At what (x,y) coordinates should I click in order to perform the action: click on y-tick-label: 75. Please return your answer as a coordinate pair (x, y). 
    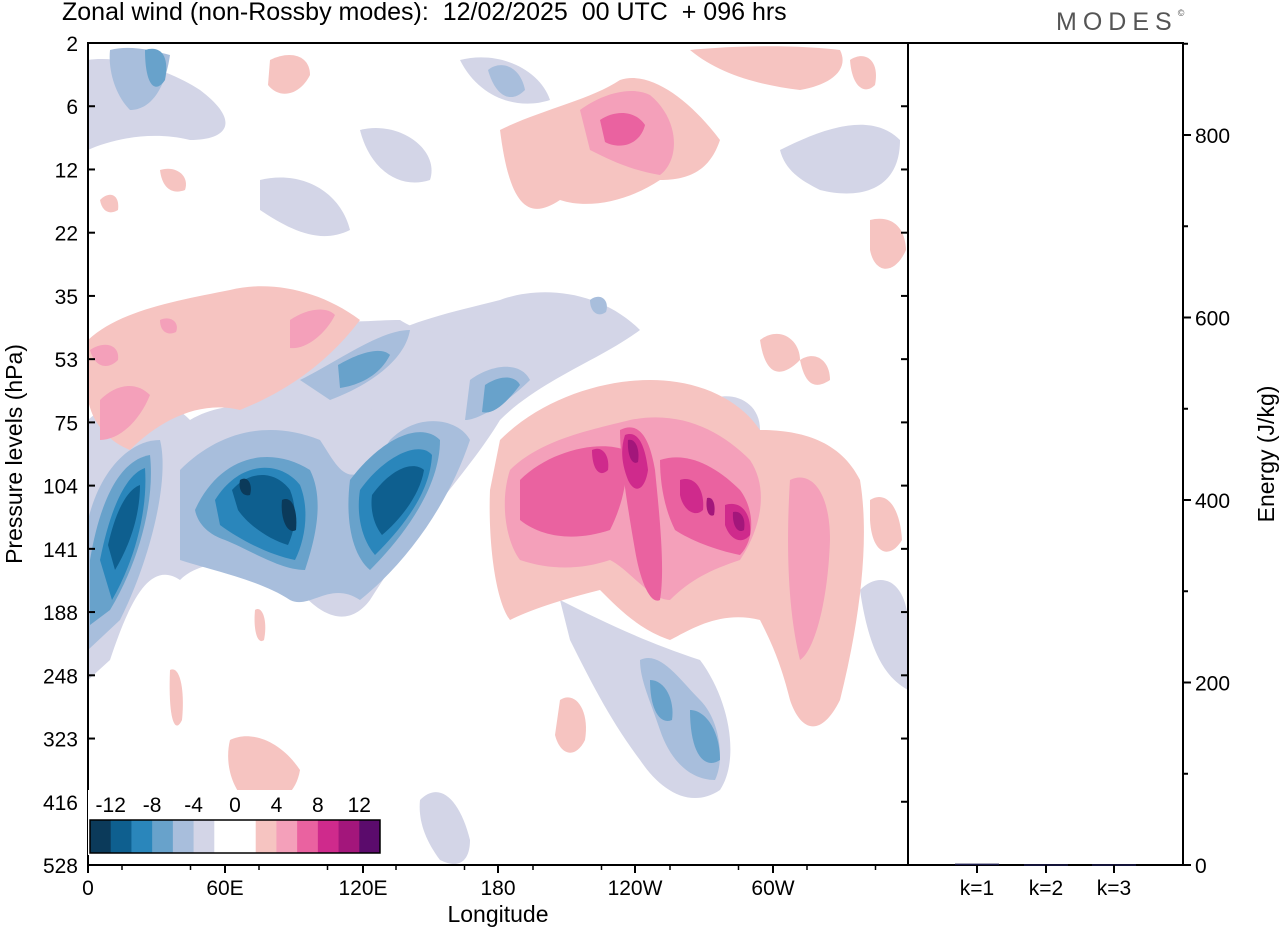
    Looking at the image, I should click on (66, 423).